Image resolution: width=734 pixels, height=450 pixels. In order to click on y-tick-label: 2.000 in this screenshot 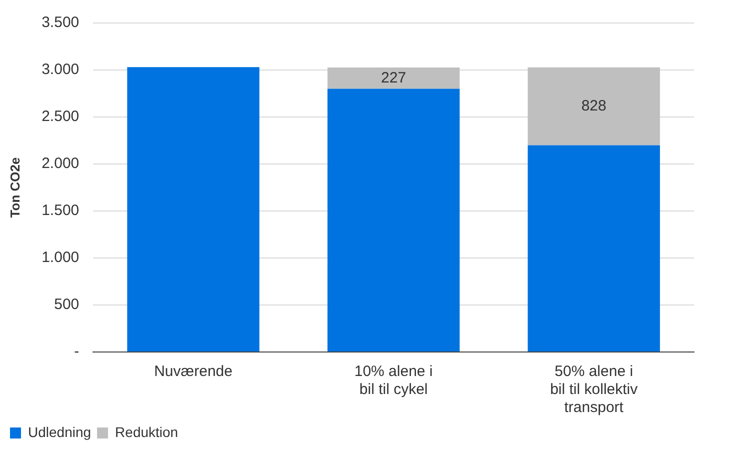, I will do `click(61, 163)`.